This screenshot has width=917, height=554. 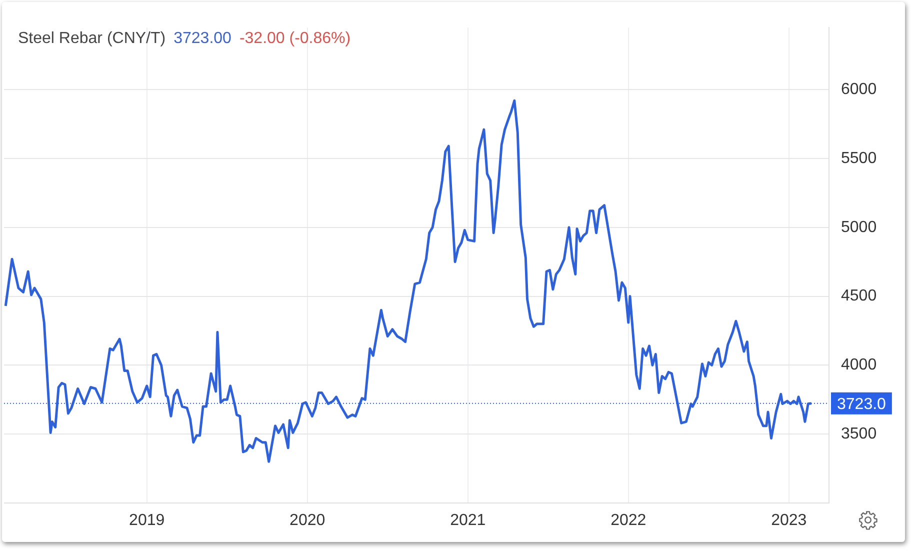 What do you see at coordinates (789, 521) in the screenshot?
I see `x-tick-label: 2023` at bounding box center [789, 521].